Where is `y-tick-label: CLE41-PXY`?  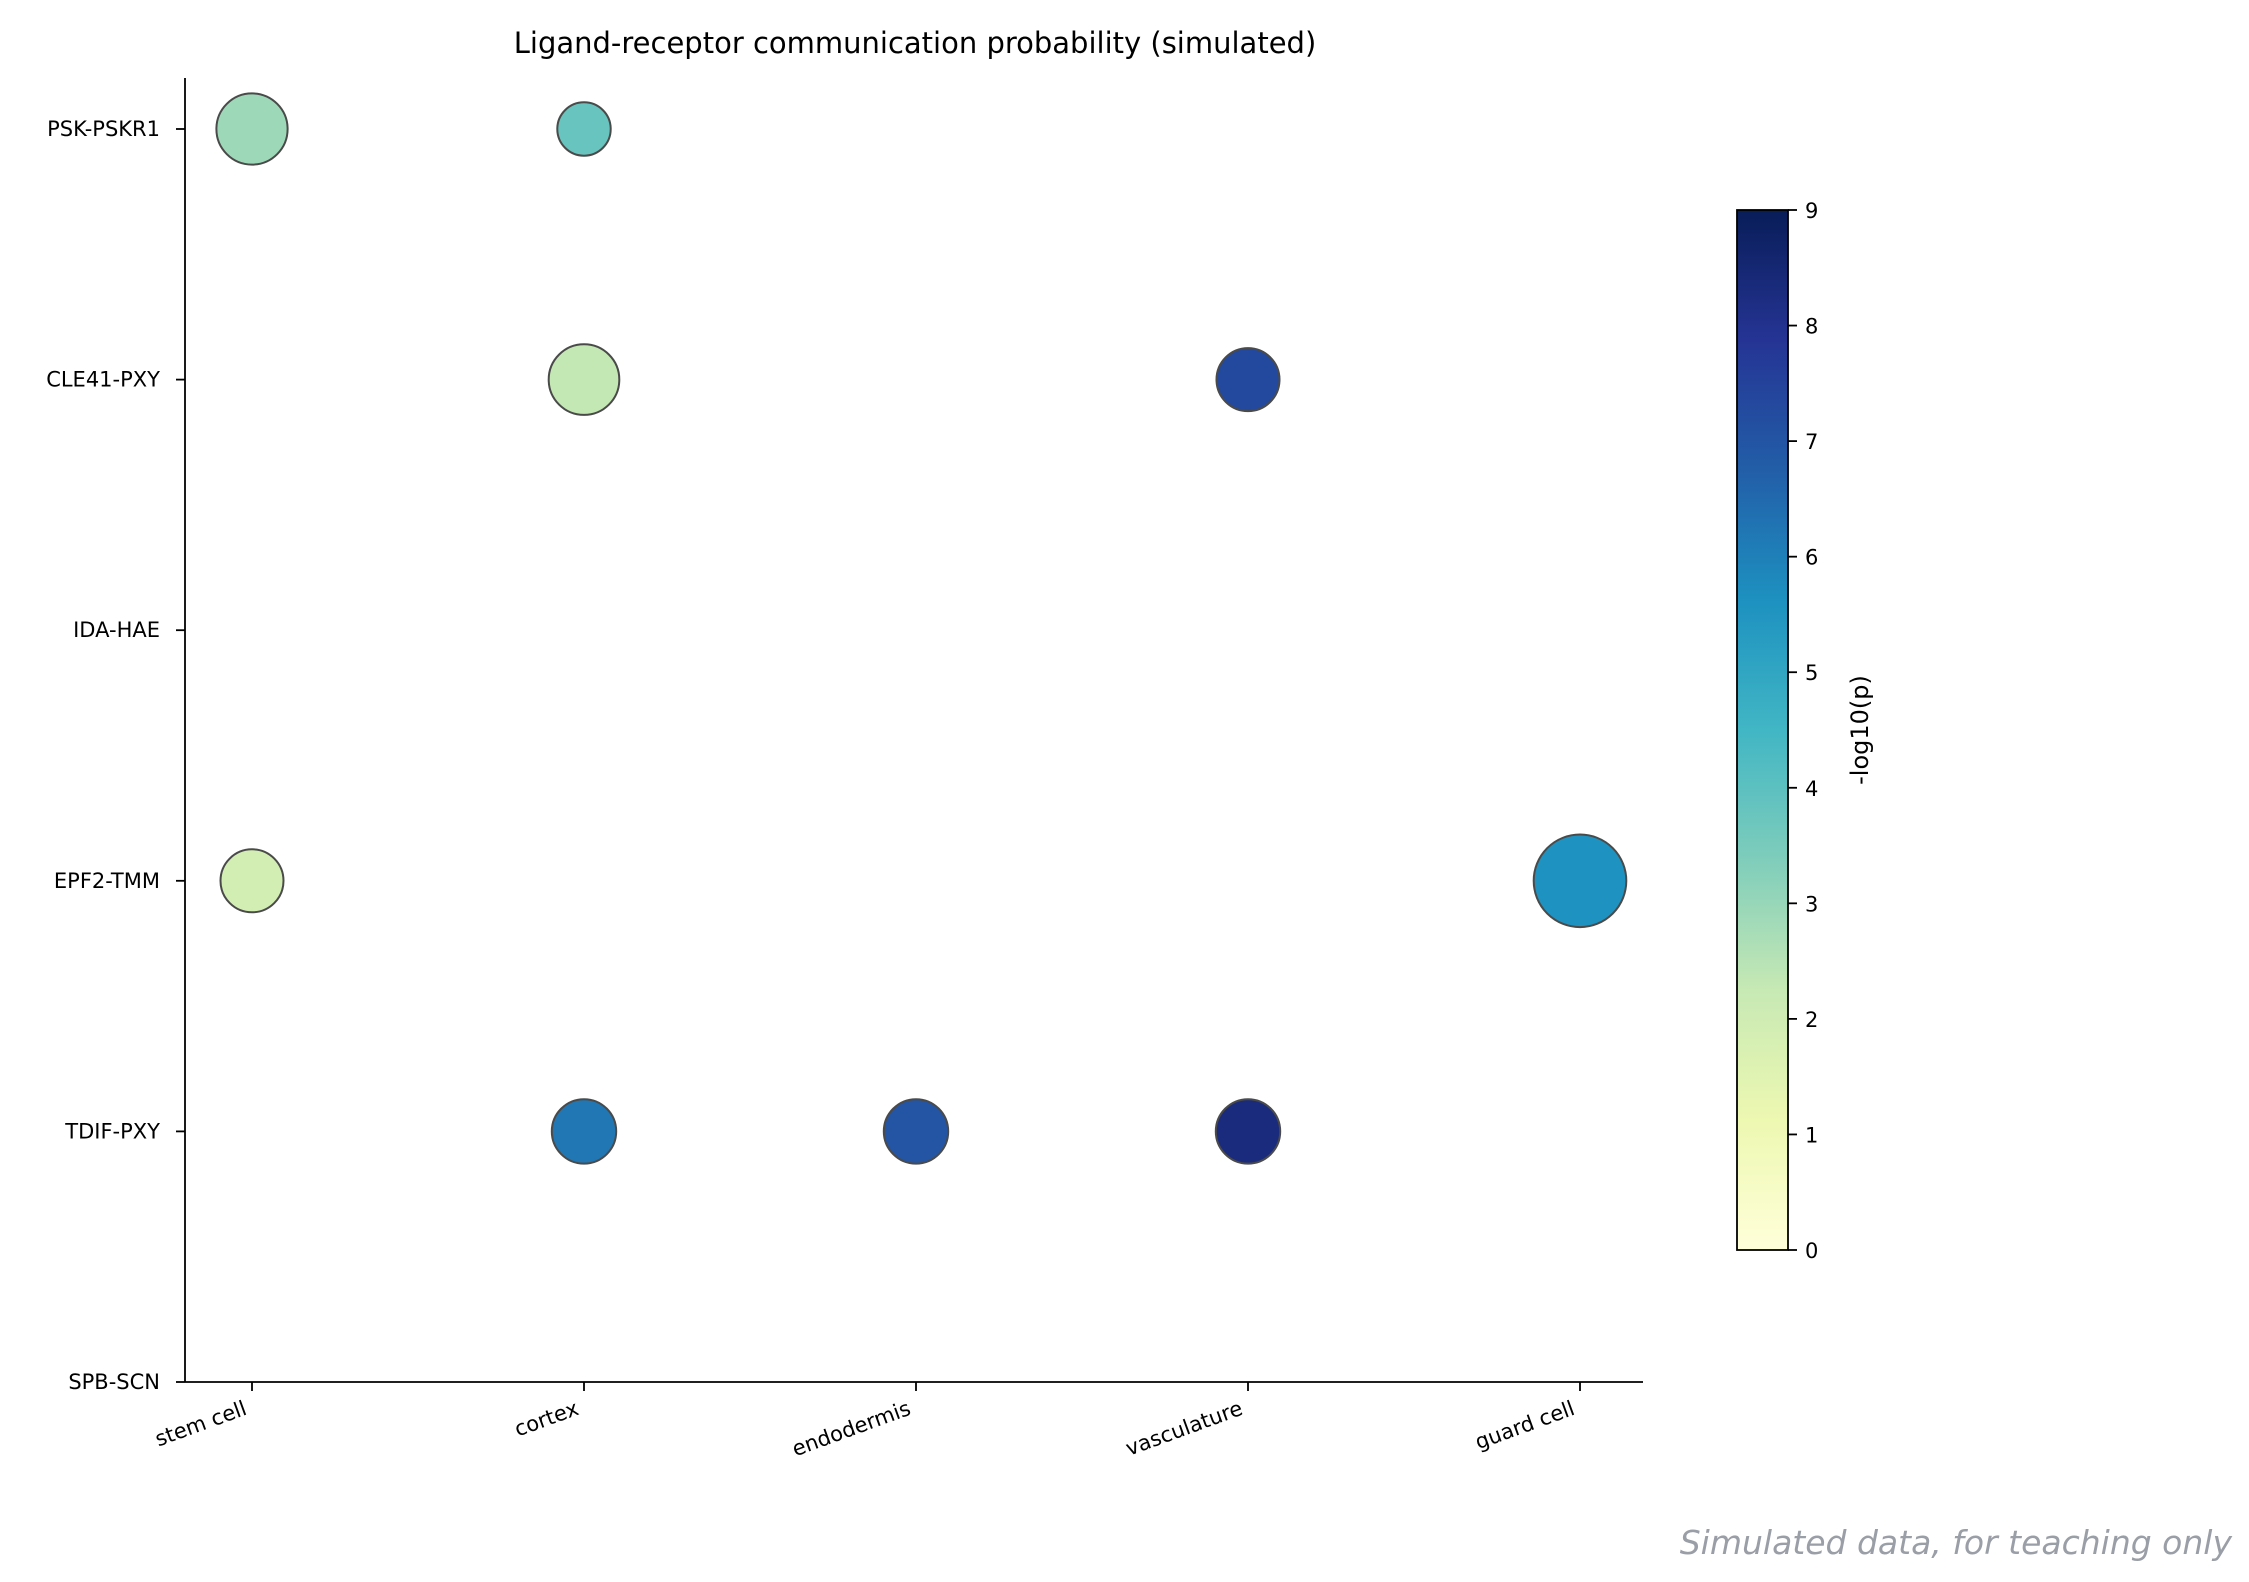
y-tick-label: CLE41-PXY is located at coordinates (103, 380).